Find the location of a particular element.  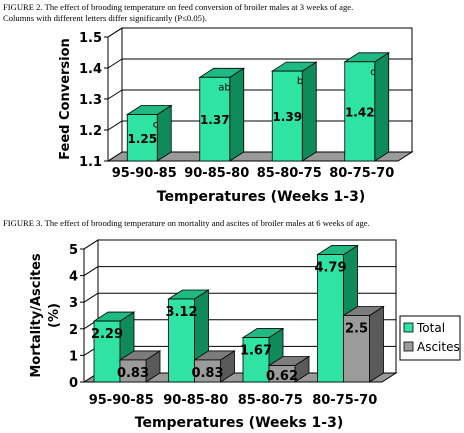

y-tick-label: 3 is located at coordinates (73, 303).